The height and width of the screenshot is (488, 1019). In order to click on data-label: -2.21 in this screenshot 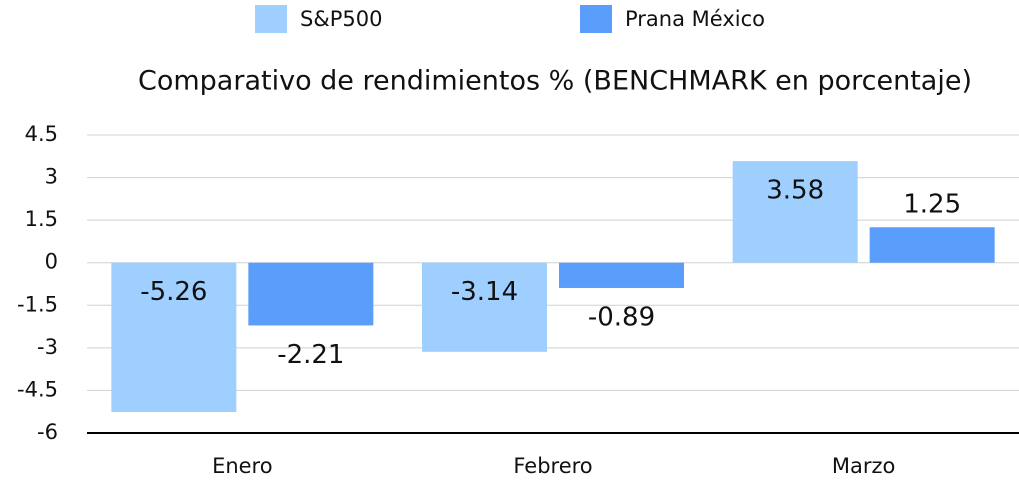, I will do `click(310, 355)`.